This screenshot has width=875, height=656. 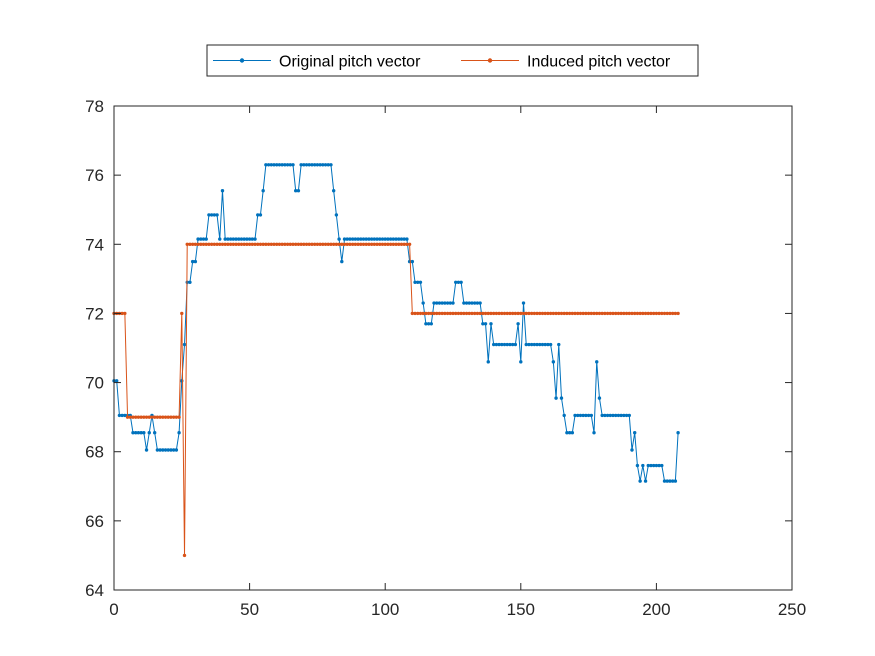 I want to click on y-tick-label: 66, so click(x=94, y=521).